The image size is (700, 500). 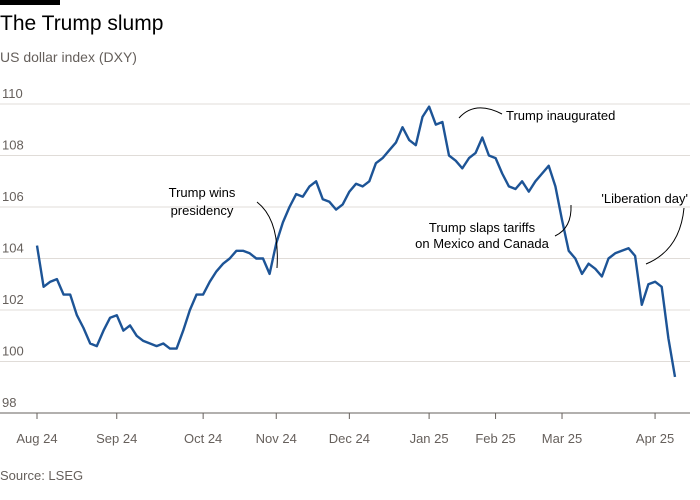 What do you see at coordinates (644, 198) in the screenshot?
I see `annotation: 'Liberation day'` at bounding box center [644, 198].